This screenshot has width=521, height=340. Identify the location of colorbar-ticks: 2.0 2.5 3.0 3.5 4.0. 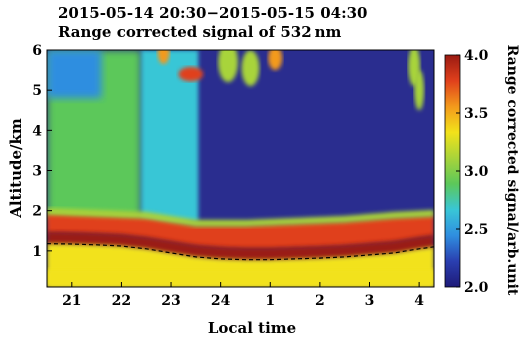
(472, 172).